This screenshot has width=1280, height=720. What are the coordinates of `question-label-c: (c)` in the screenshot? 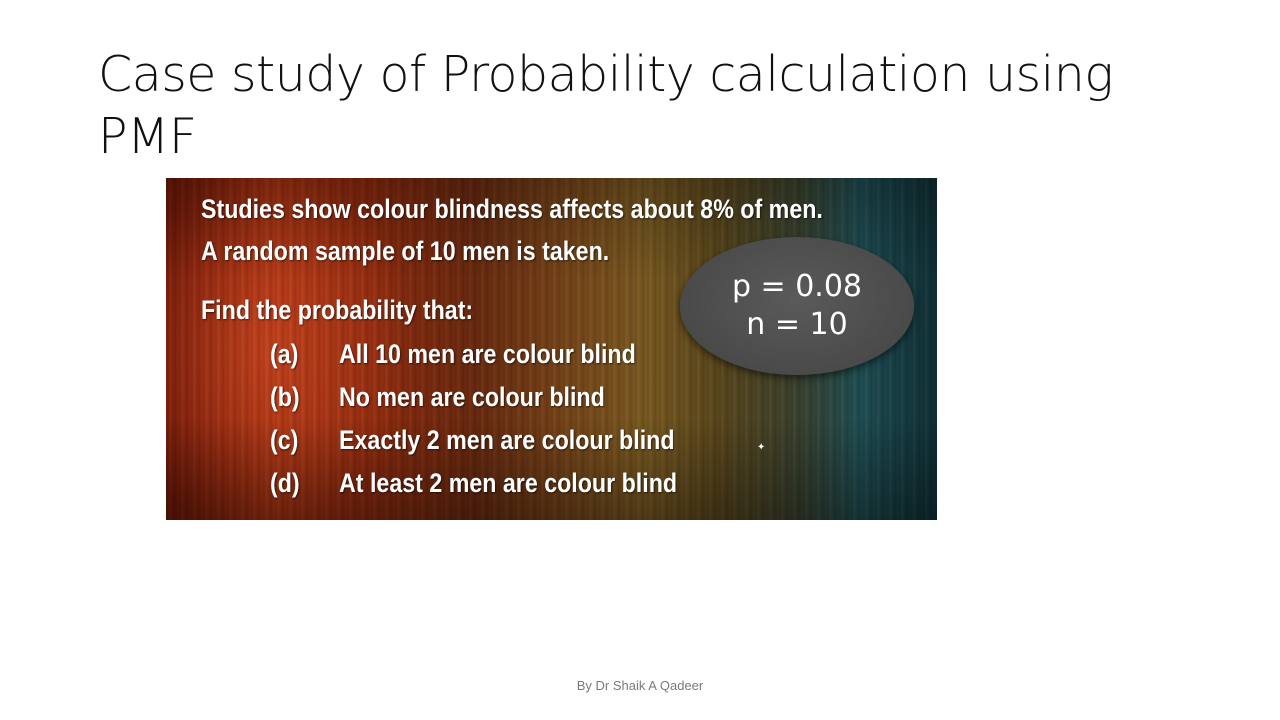 It's located at (284, 440).